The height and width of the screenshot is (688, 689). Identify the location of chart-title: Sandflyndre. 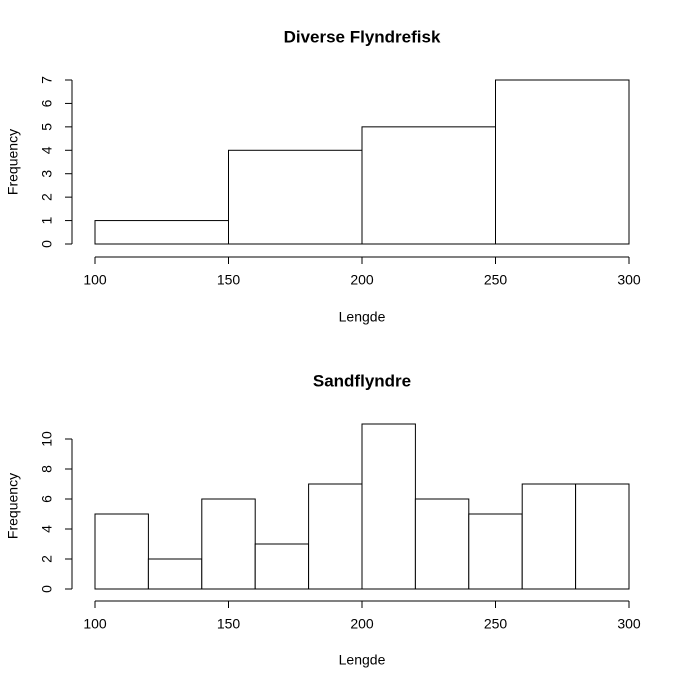
(362, 380).